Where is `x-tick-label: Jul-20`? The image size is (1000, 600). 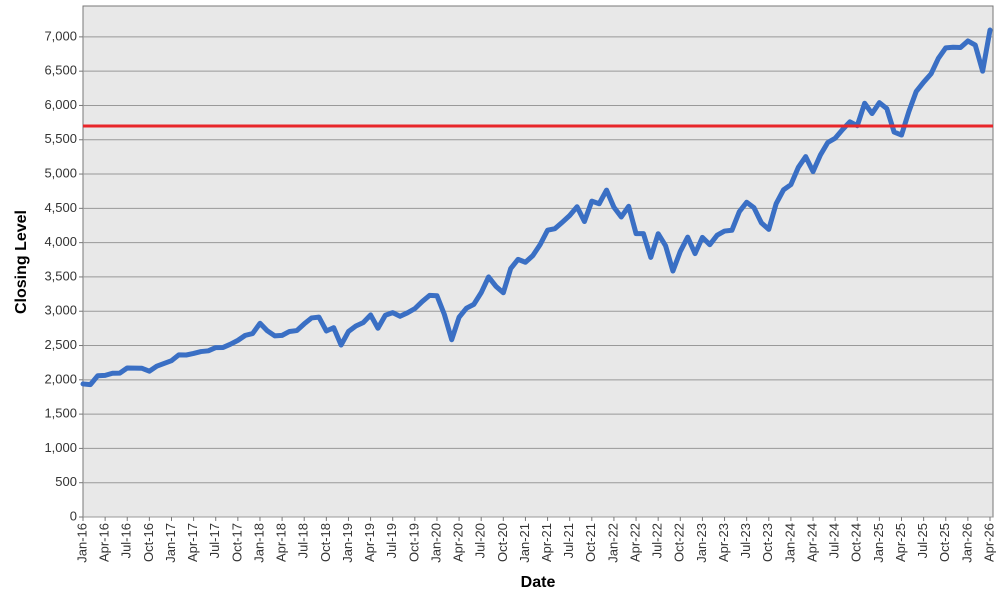
x-tick-label: Jul-20 is located at coordinates (480, 540).